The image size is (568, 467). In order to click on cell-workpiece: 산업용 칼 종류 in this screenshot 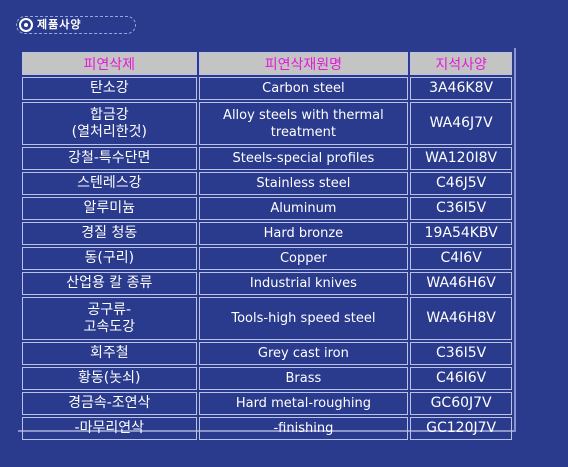, I will do `click(109, 283)`.